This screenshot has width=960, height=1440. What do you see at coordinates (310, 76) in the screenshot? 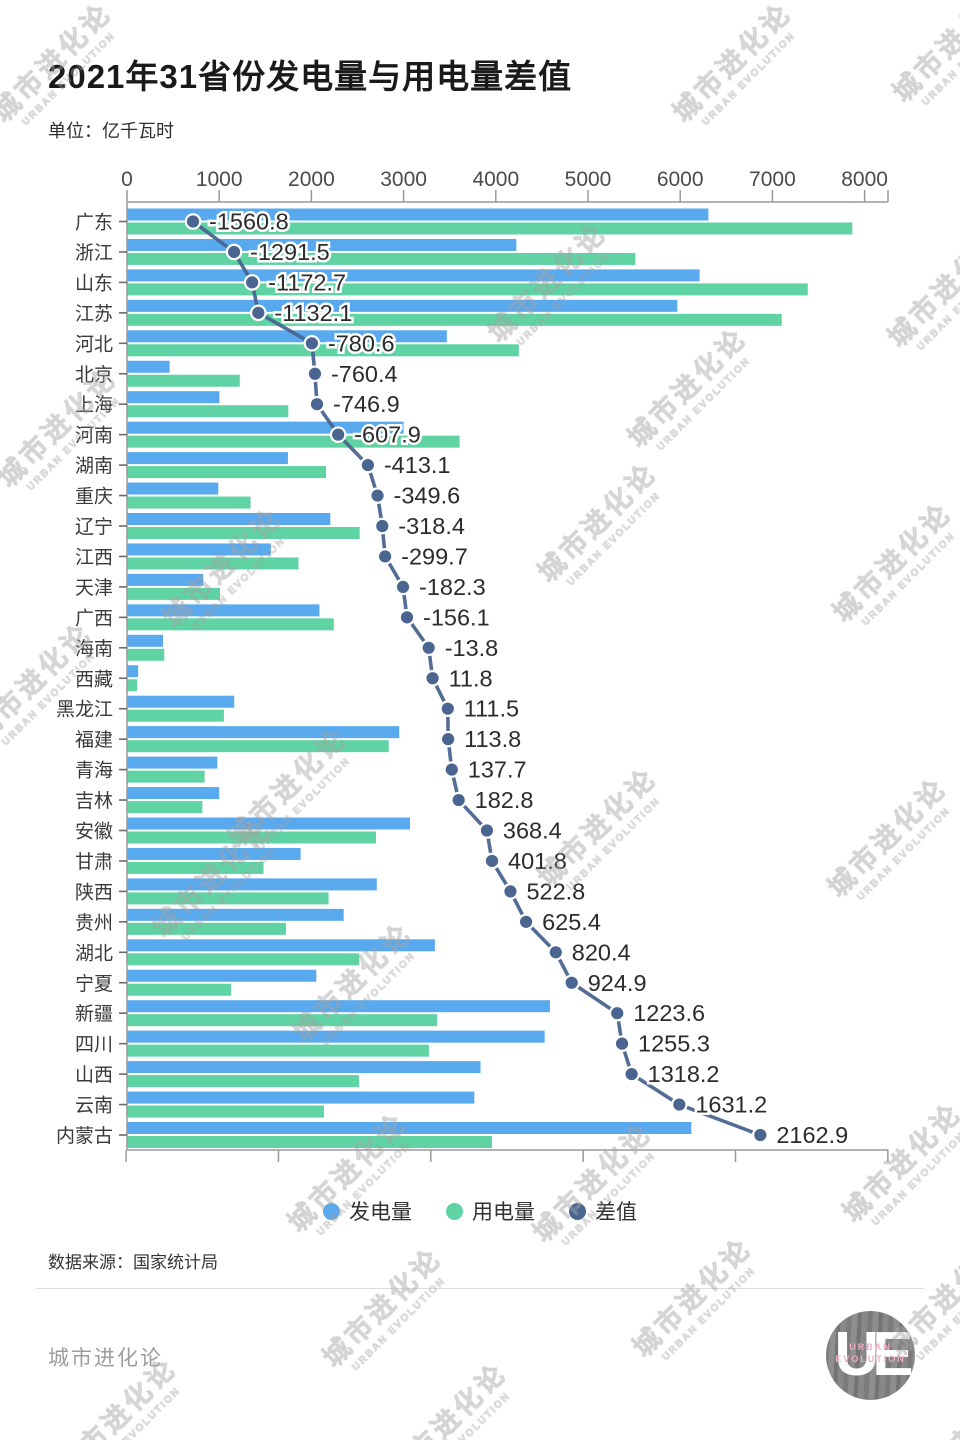
I see `page-title: 2021年31省份发电量与用电量差值` at bounding box center [310, 76].